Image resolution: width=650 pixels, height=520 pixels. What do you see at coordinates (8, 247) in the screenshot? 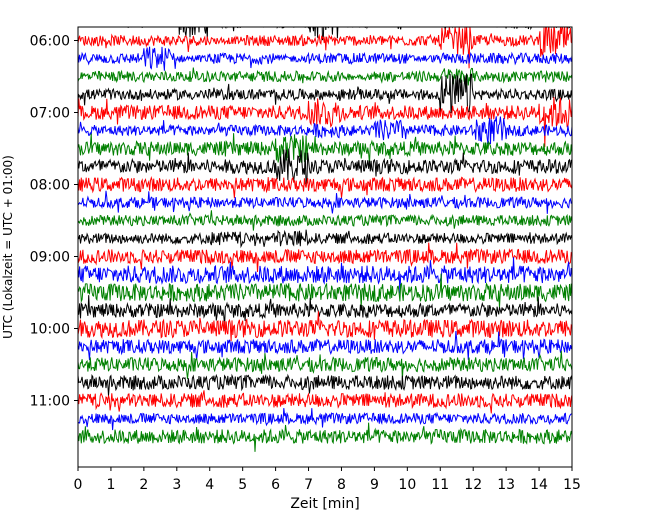
I see `y-axis-label: UTC (Lokalzeit = UTC + 01:00)` at bounding box center [8, 247].